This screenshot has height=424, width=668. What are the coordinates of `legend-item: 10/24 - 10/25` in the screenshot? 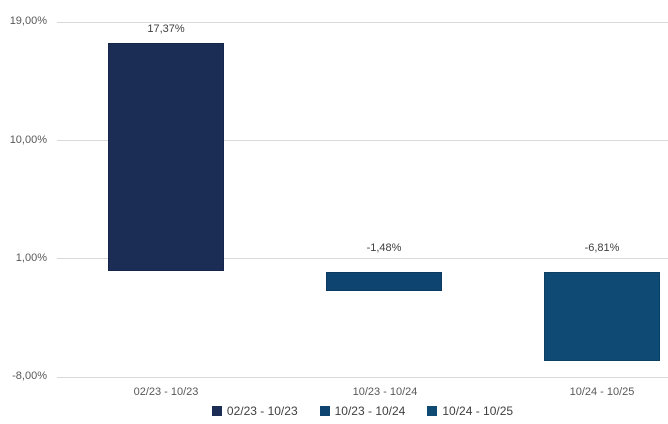 It's located at (470, 411).